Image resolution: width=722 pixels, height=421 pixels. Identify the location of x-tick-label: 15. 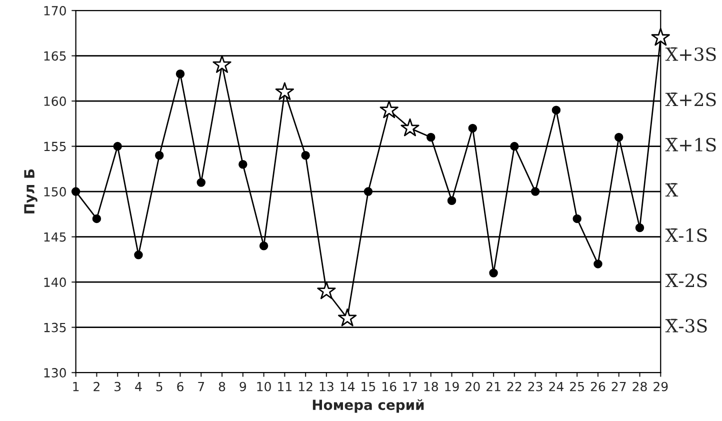
(369, 387).